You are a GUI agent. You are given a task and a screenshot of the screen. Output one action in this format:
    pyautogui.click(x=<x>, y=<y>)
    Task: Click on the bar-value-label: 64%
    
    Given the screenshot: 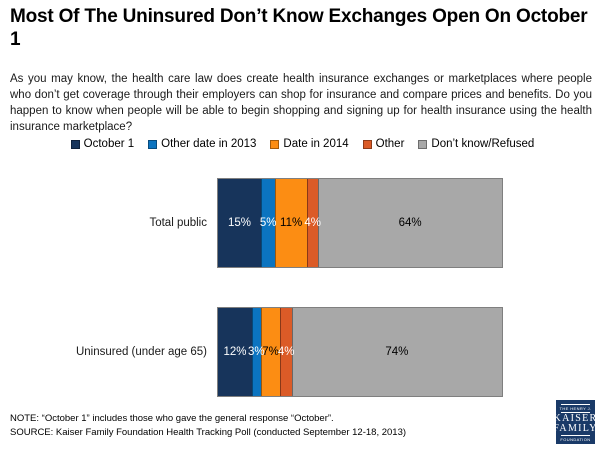 What is the action you would take?
    pyautogui.click(x=410, y=223)
    